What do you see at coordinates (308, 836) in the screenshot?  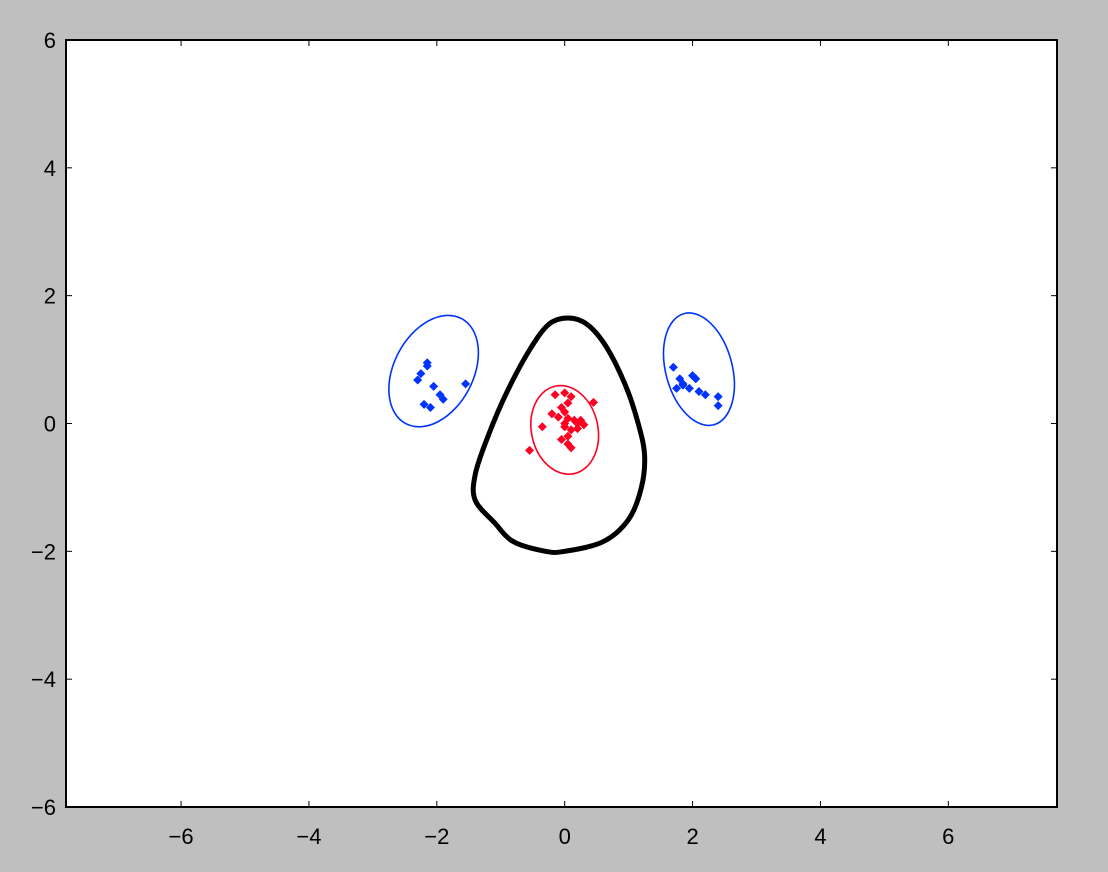 I see `x-tick-label: −4` at bounding box center [308, 836].